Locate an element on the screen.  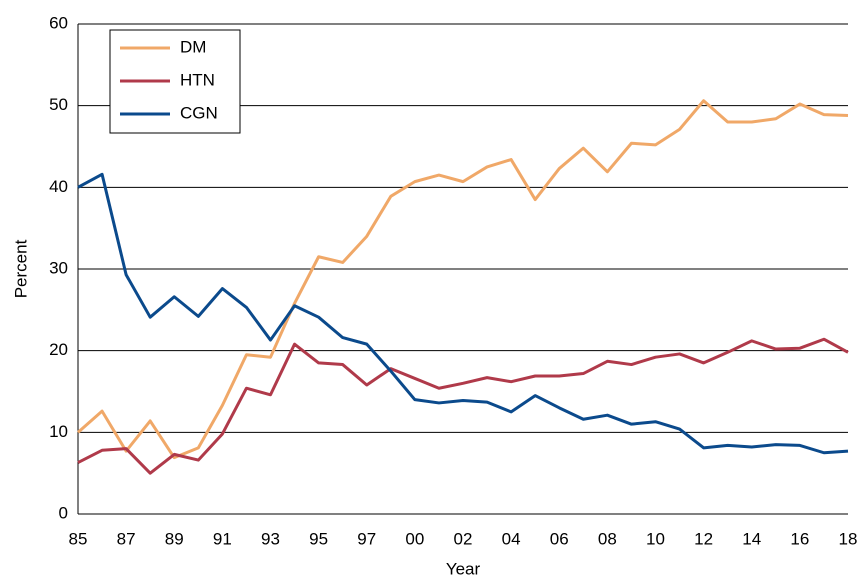
y-tick-label: 40 is located at coordinates (58, 186).